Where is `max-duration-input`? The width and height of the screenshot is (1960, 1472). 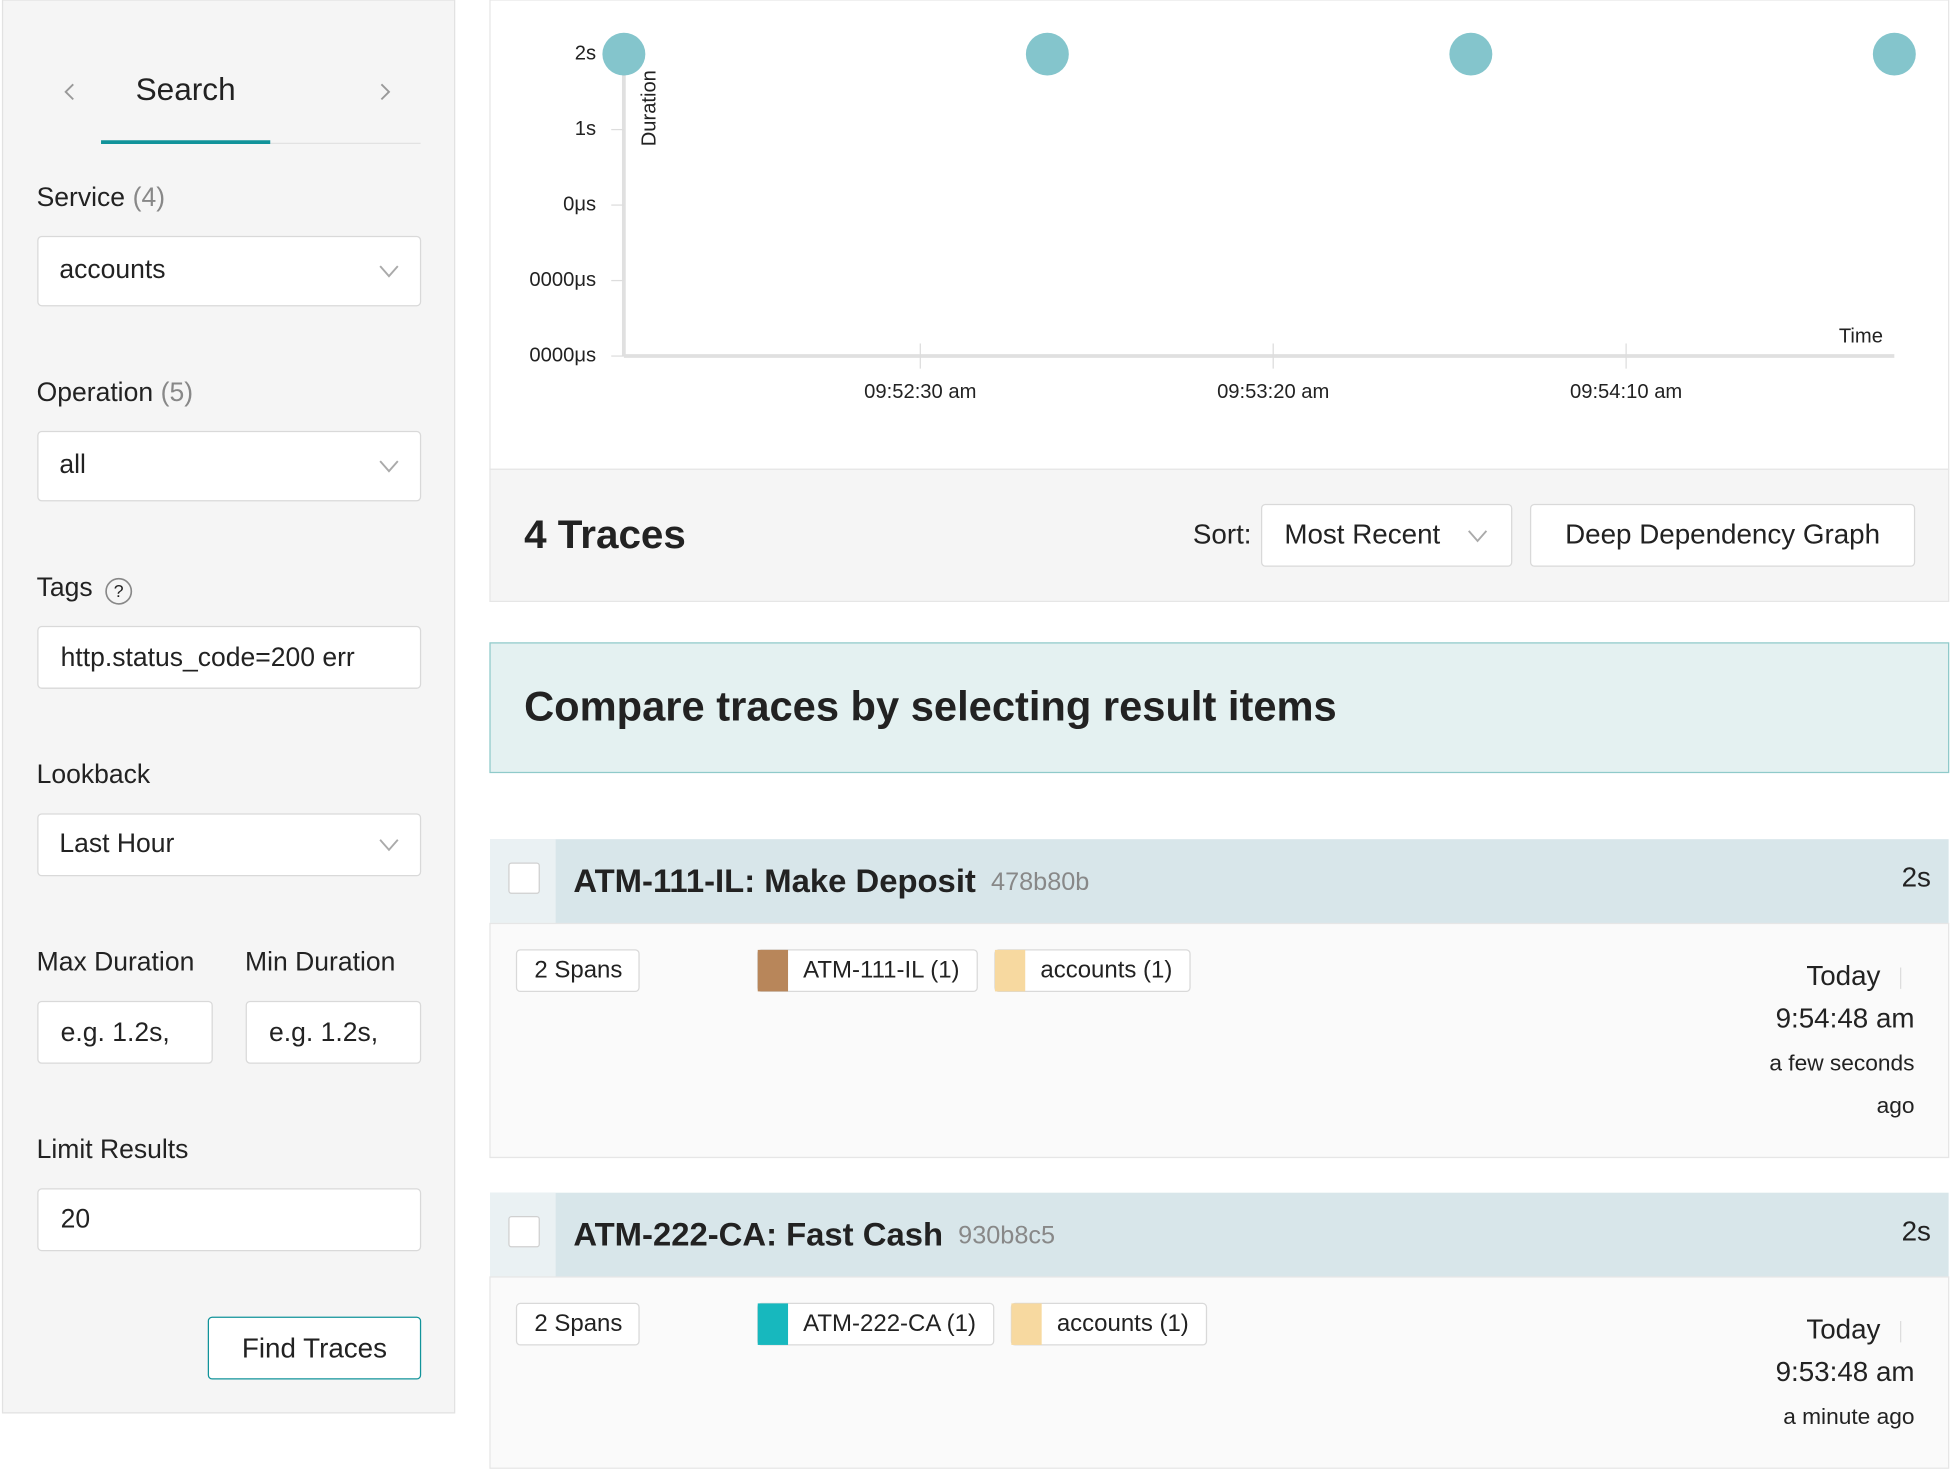 max-duration-input is located at coordinates (125, 1032).